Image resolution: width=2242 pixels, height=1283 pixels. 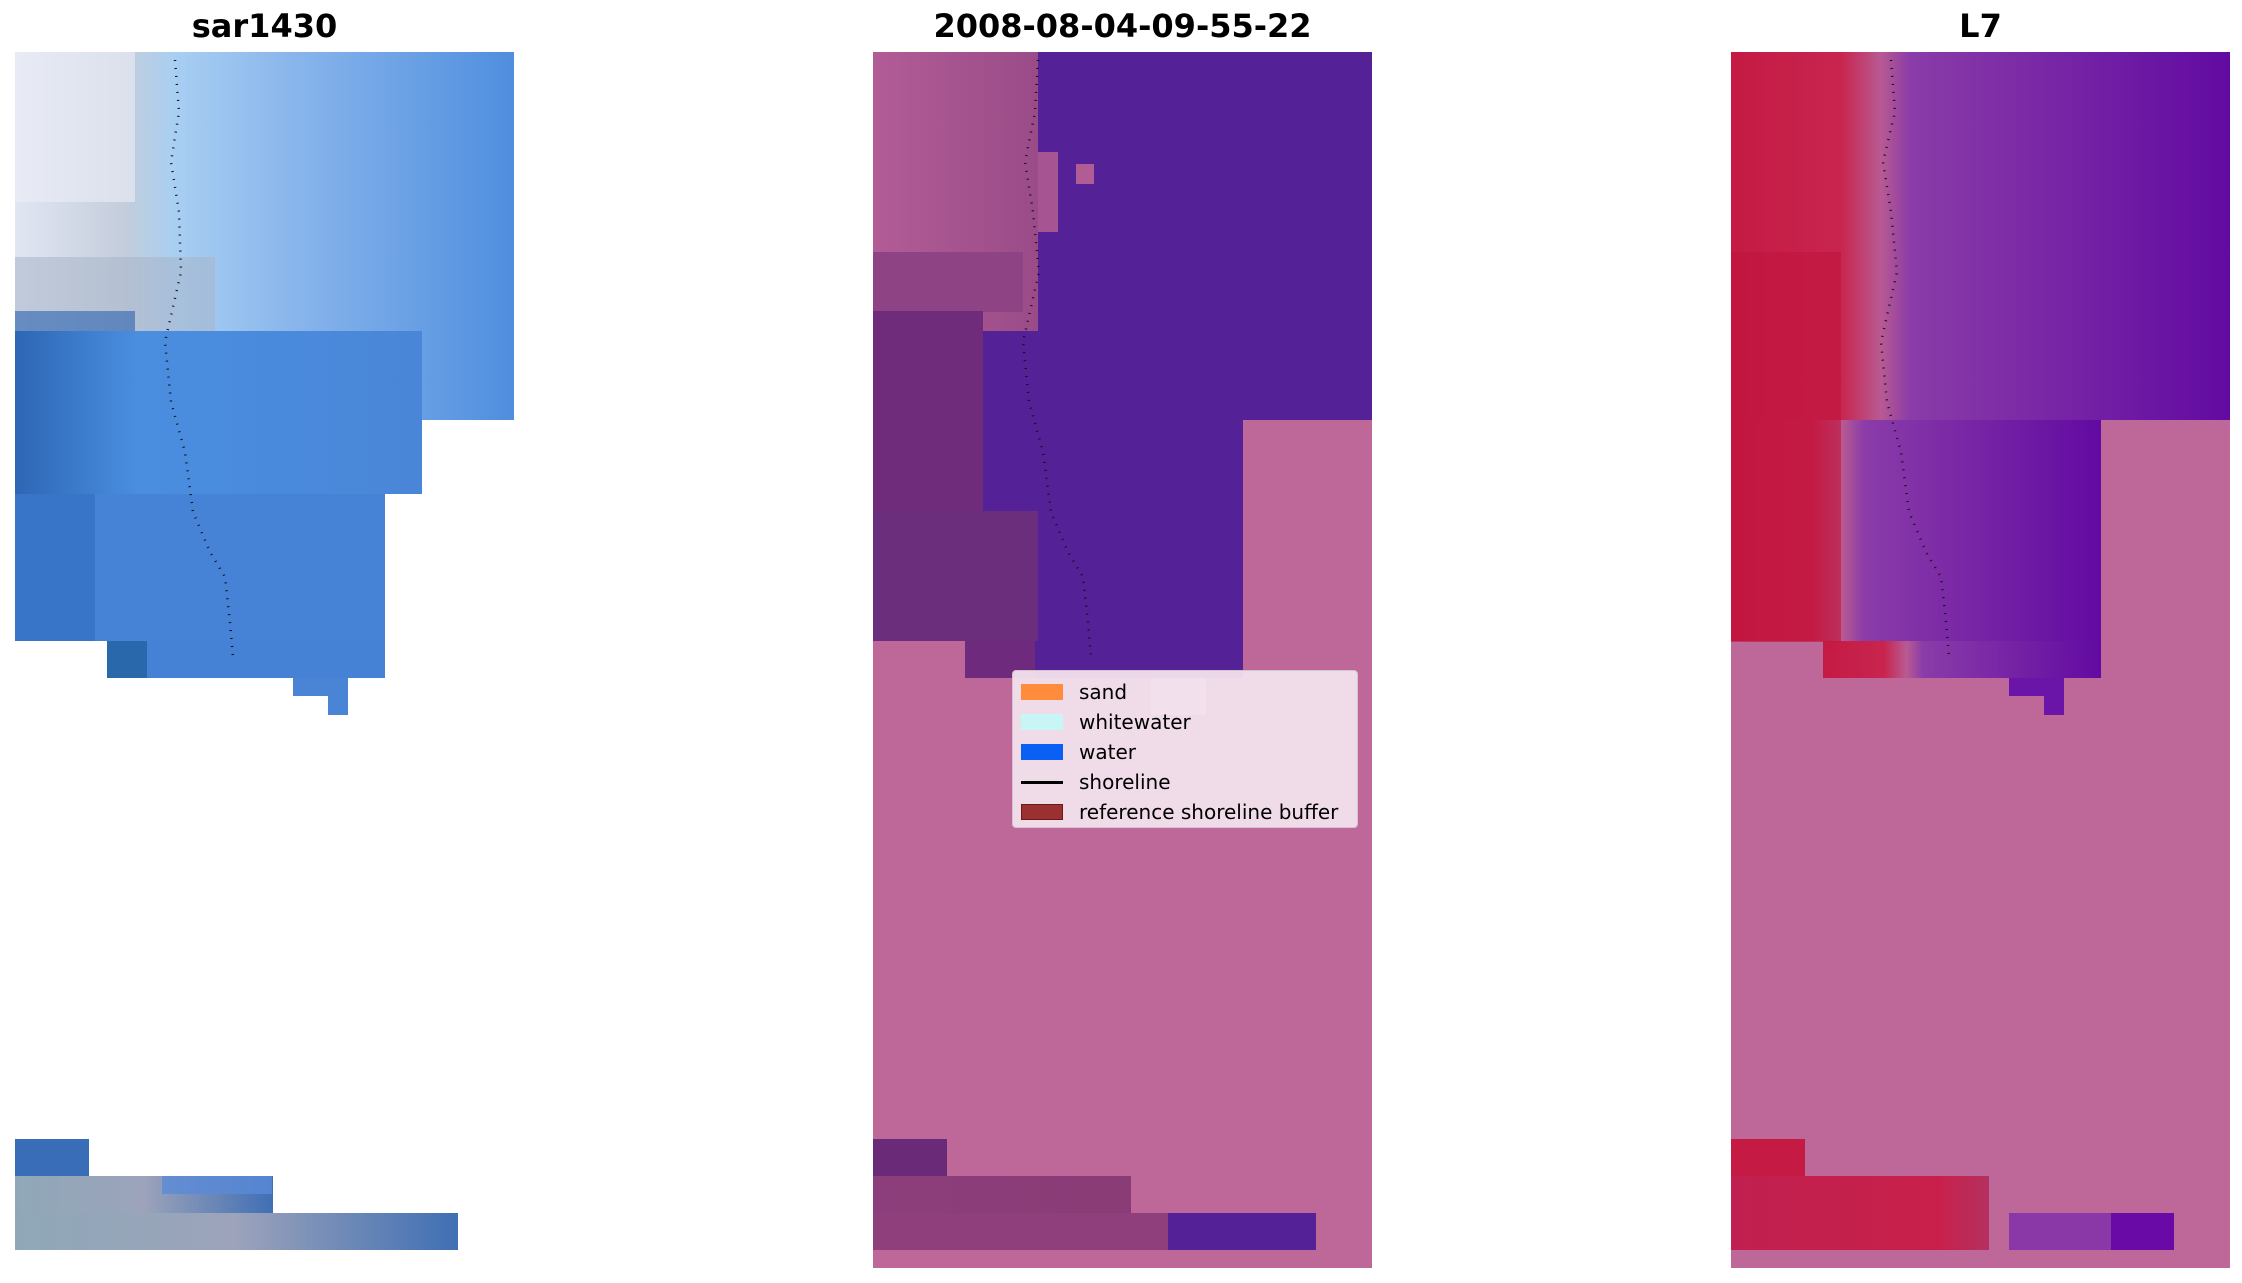 I want to click on legend-line-shoreline, so click(x=1042, y=782).